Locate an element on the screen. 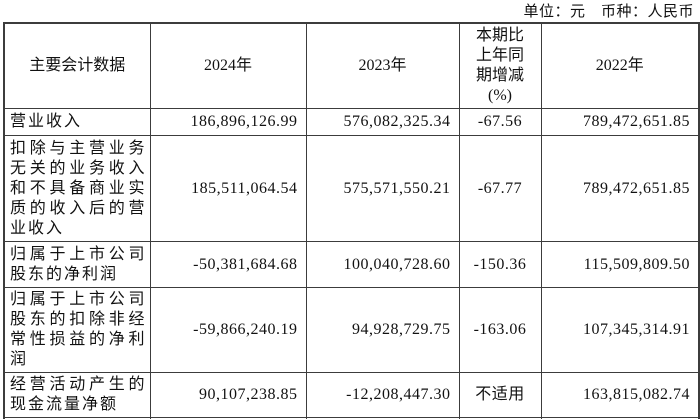 This screenshot has width=700, height=419. value-change-pct: 不适用 is located at coordinates (500, 395).